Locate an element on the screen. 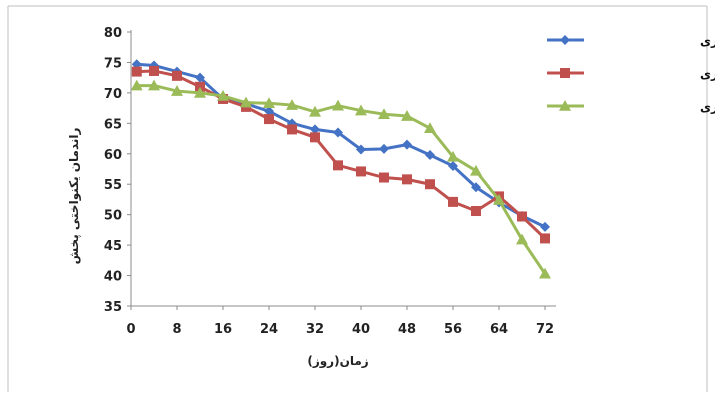 The width and height of the screenshot is (715, 398). legend-item: تیمار F2کودآبیاری is located at coordinates (631, 107).